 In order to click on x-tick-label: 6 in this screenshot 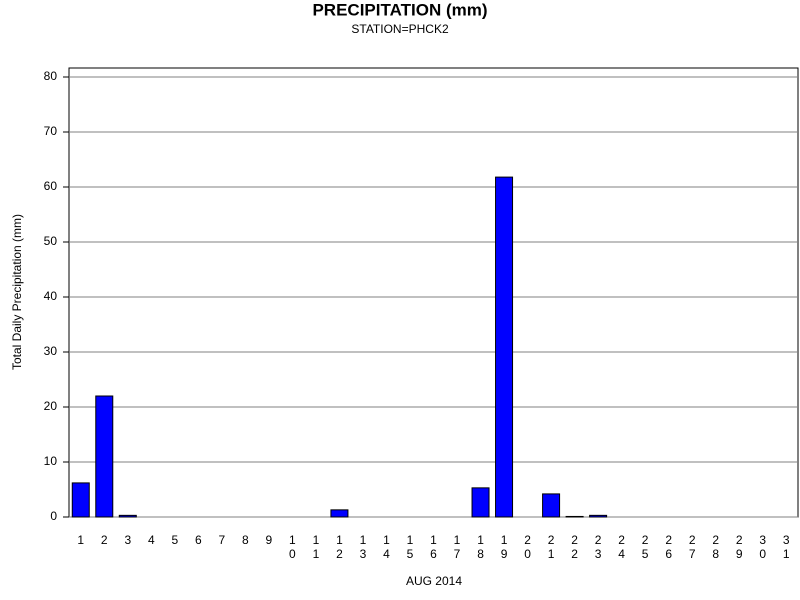, I will do `click(198, 540)`.